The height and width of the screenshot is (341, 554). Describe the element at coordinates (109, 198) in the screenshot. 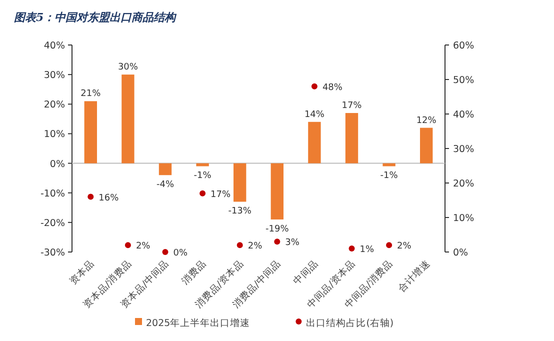

I see `data-label: 16%` at that location.